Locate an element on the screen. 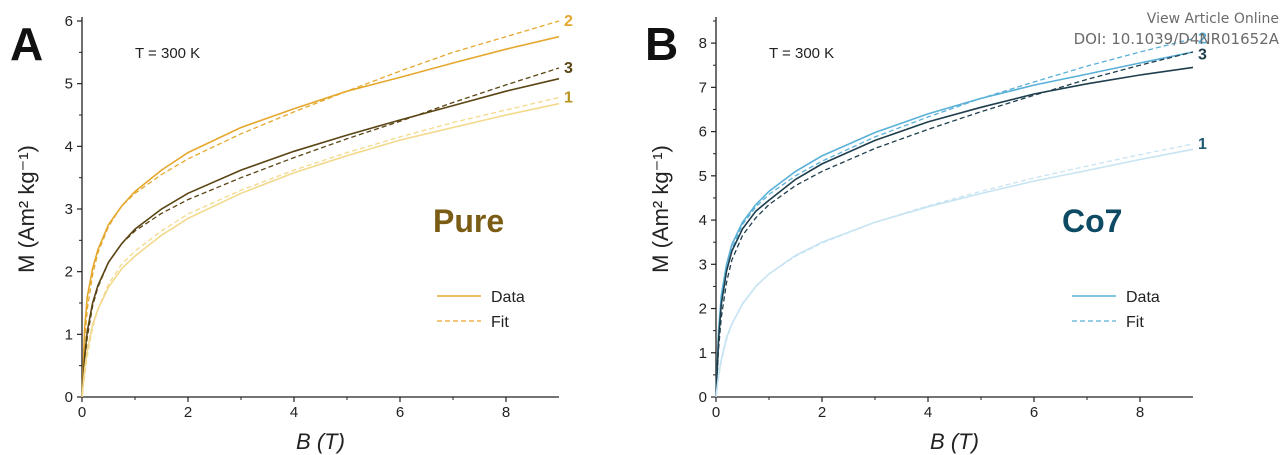  panel-title: Pure is located at coordinates (468, 221).